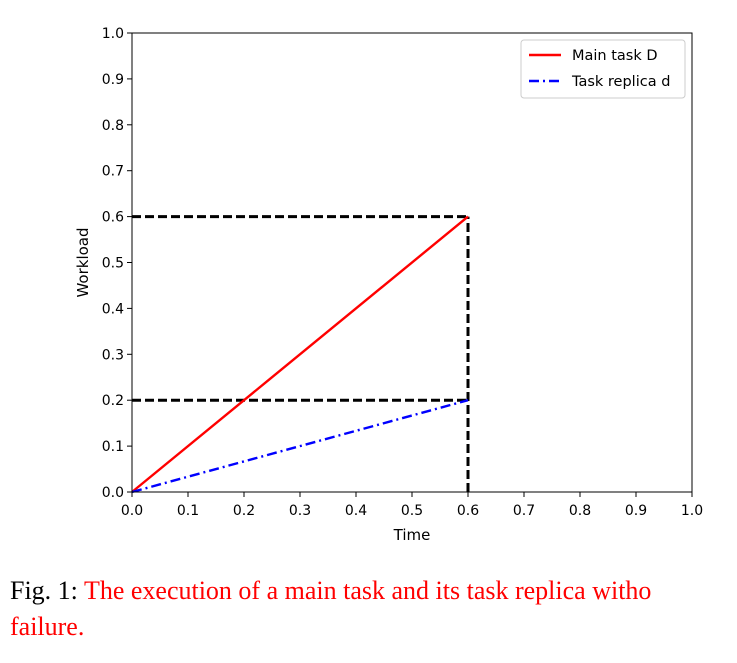 The image size is (737, 663). I want to click on y-axis: 0.0 0.1 0.2 0.3 0.4 0.5 0.6 0.7 0.8 0.9 1.0, so click(117, 263).